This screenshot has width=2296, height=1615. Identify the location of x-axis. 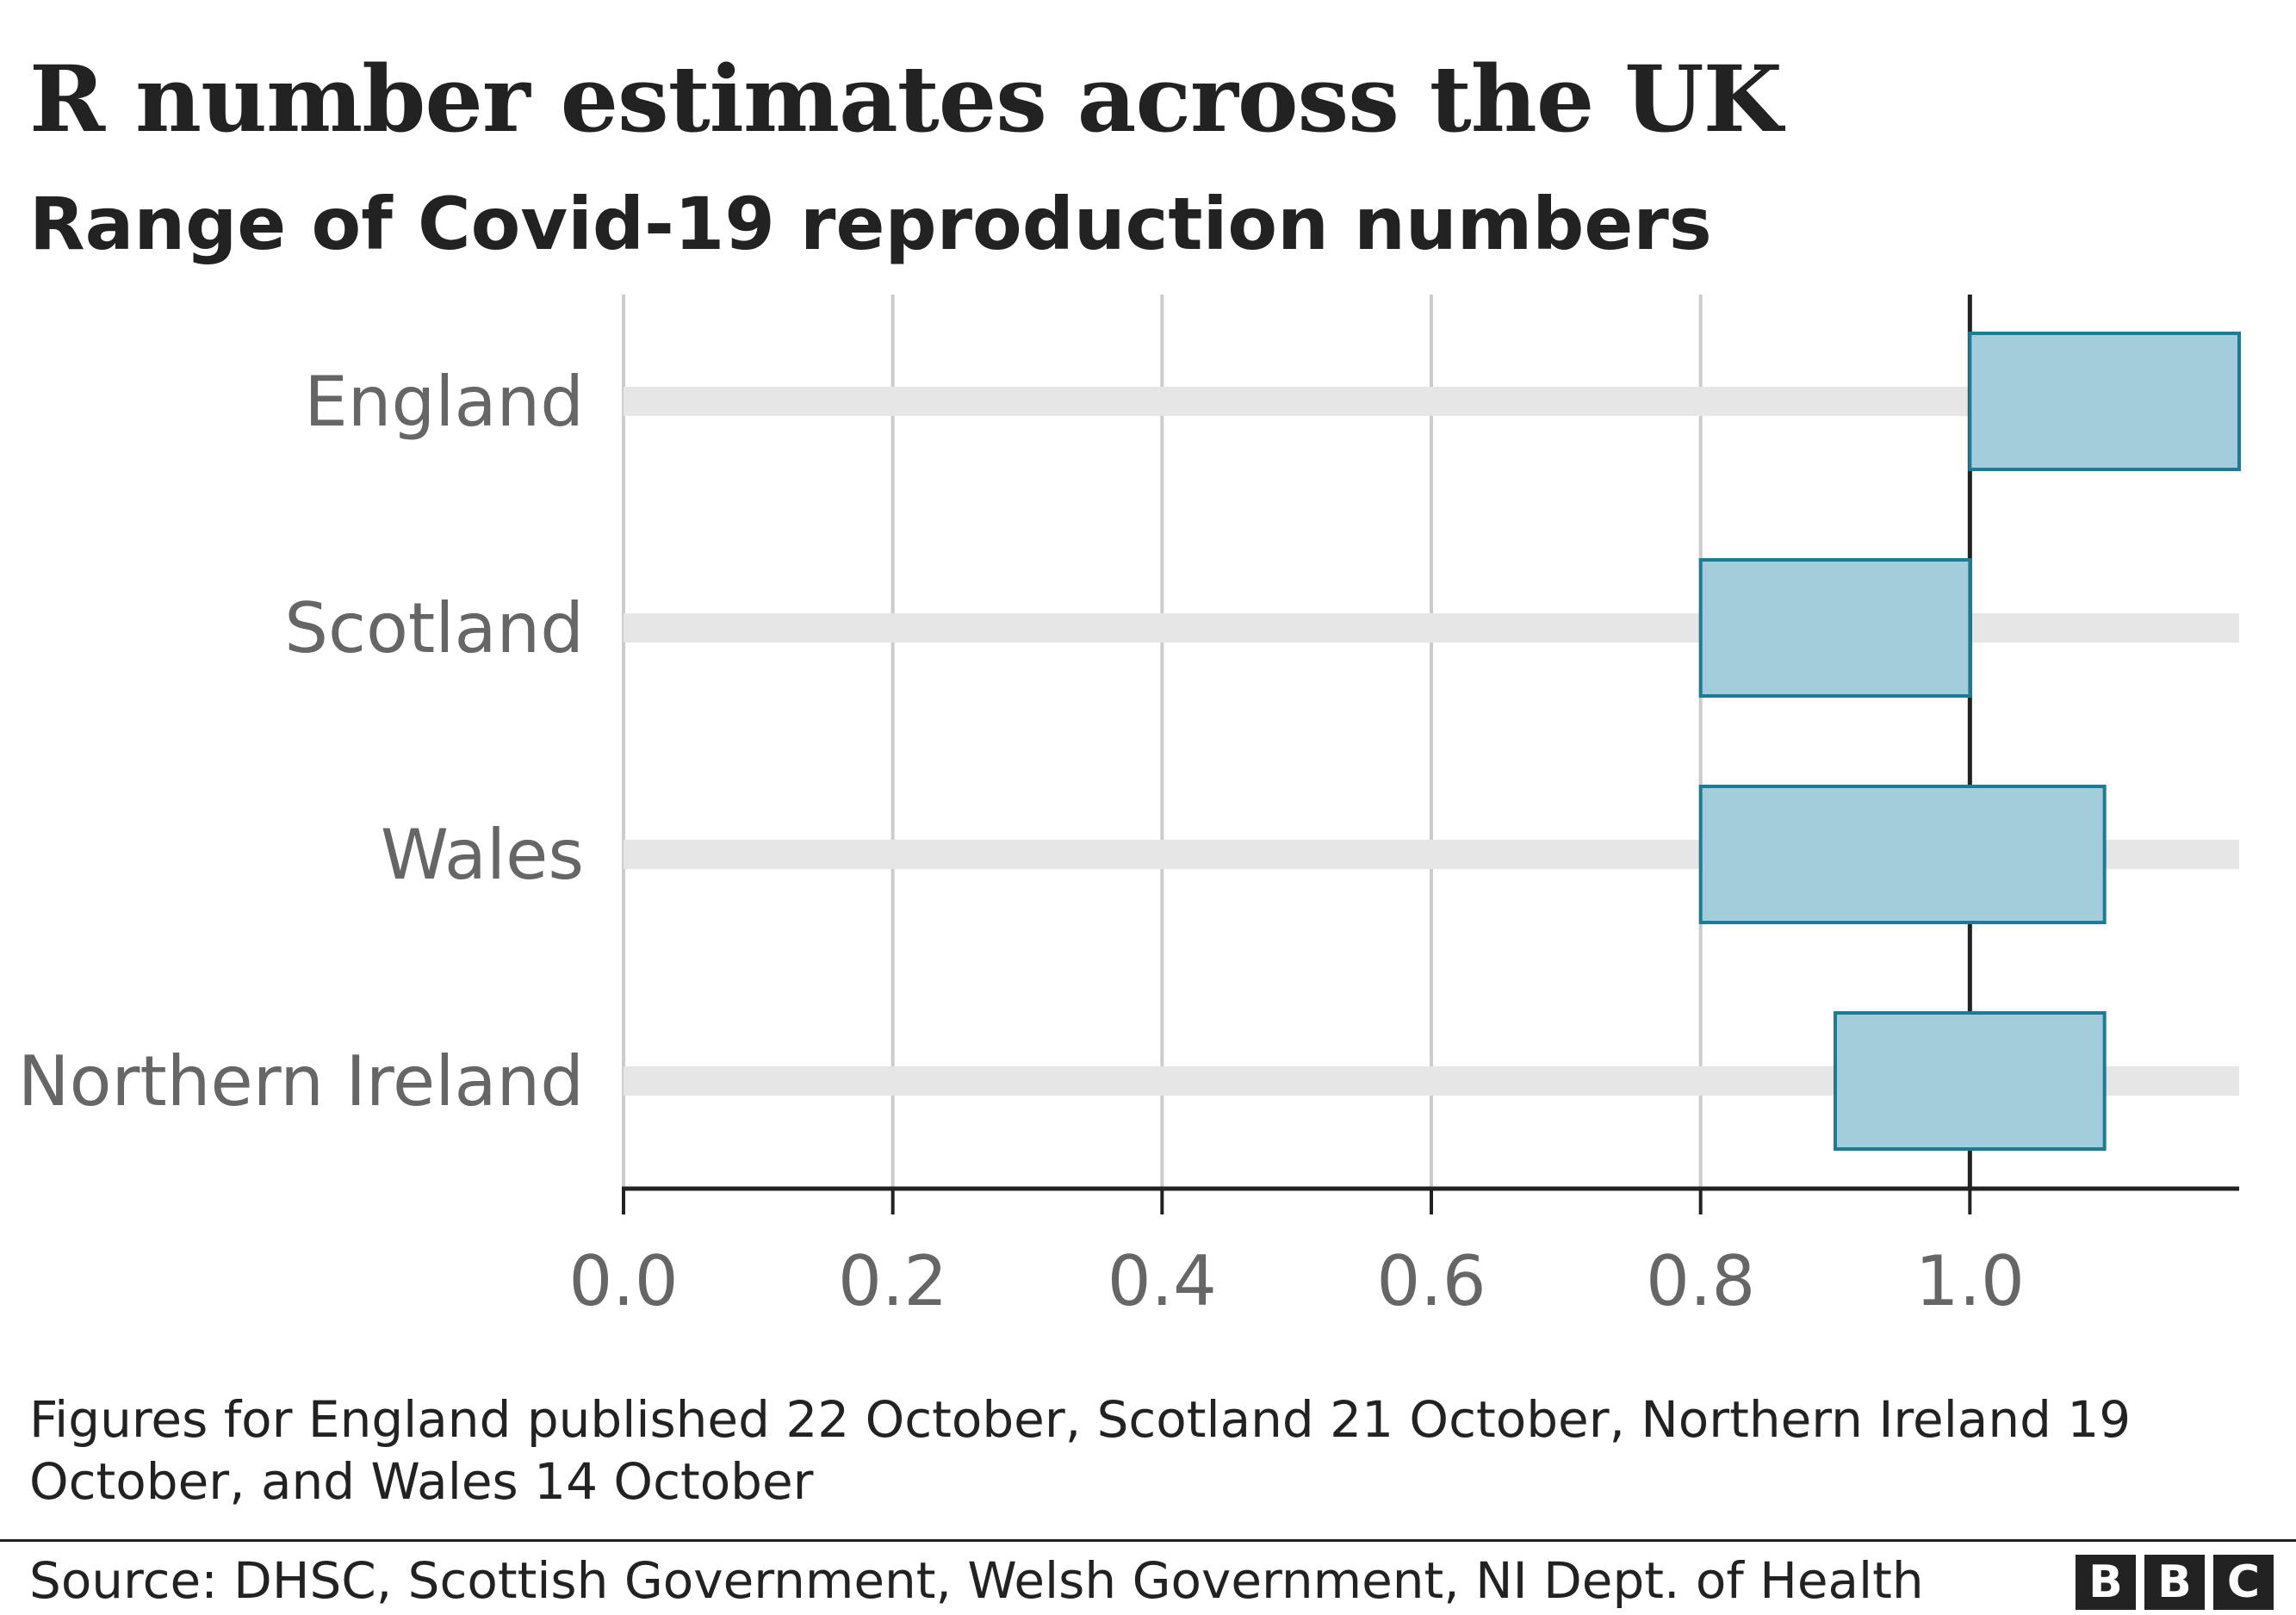
(1430, 1200).